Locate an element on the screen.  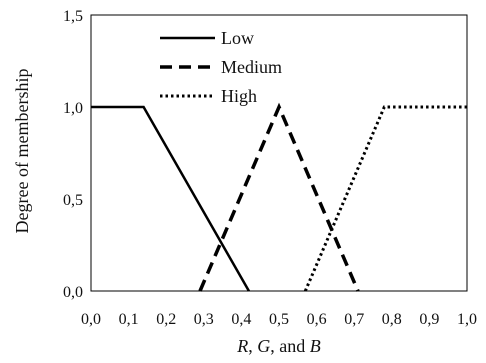
x-axis-label-sep2: , and is located at coordinates (290, 346).